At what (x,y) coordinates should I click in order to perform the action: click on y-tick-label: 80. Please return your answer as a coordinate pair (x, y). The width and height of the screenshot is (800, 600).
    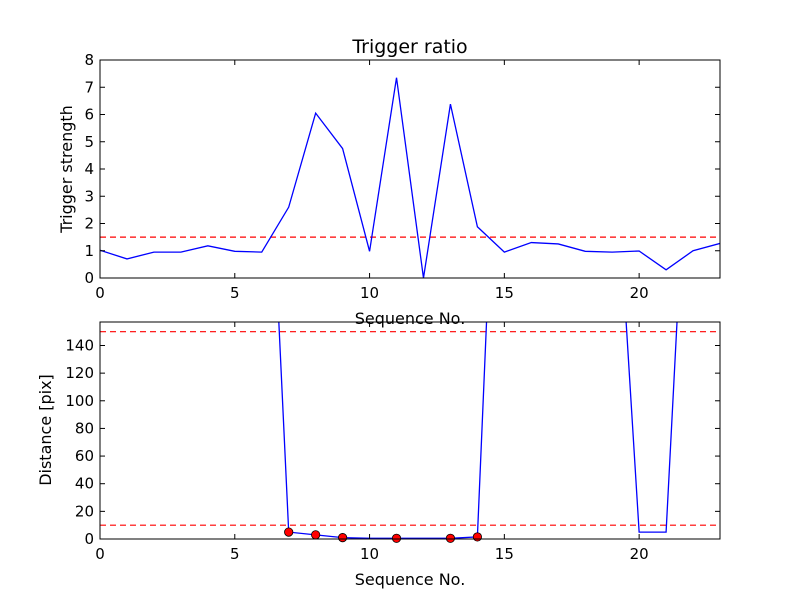
    Looking at the image, I should click on (84, 428).